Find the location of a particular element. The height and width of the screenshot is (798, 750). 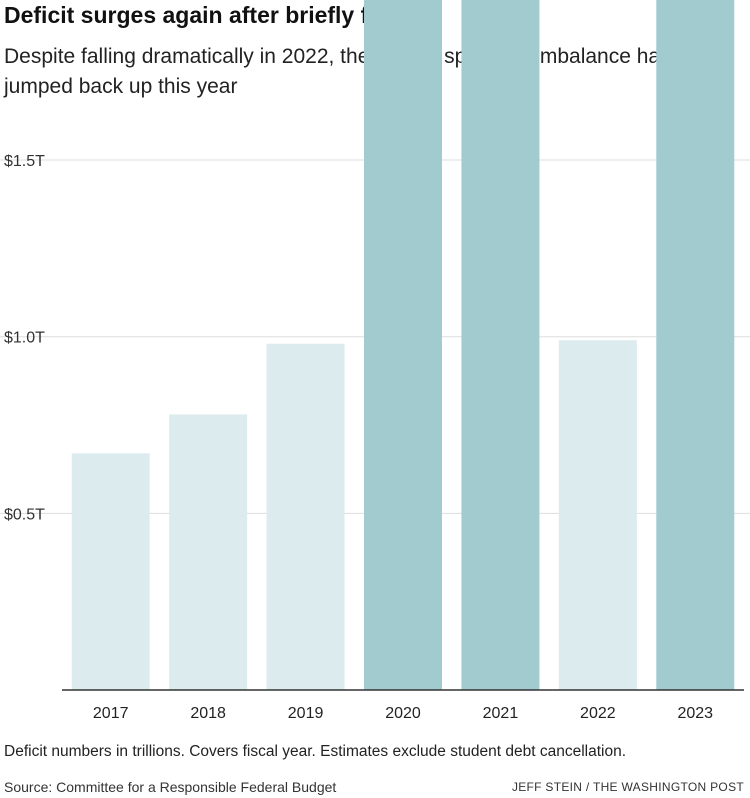

y-tick-label: $1.0T is located at coordinates (24, 338).